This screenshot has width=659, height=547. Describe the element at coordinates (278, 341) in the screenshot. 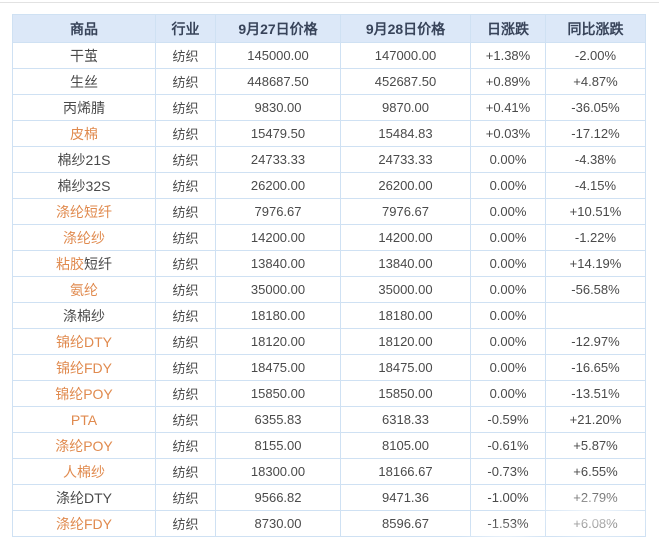

I see `price-sep27-cell: 18120.00` at that location.